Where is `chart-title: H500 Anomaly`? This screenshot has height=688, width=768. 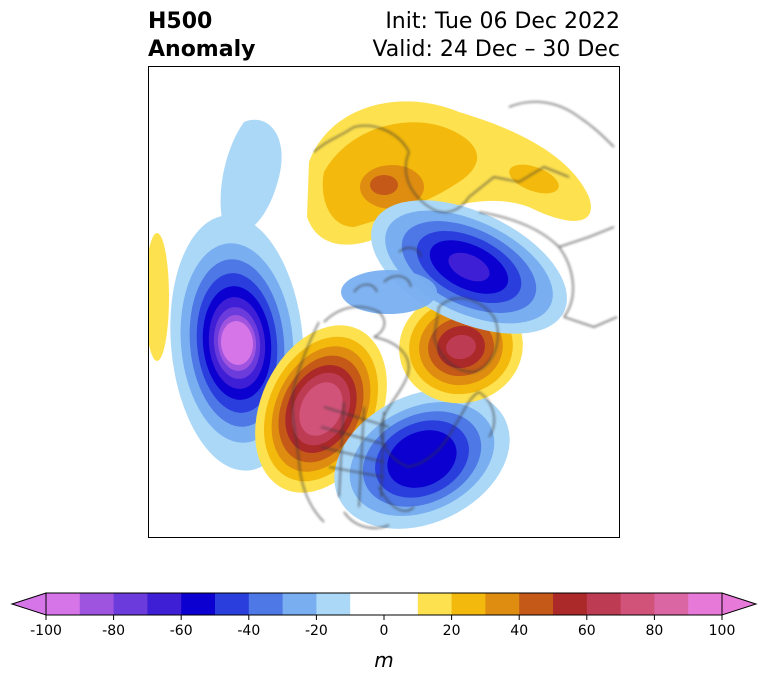 chart-title: H500 Anomaly is located at coordinates (201, 36).